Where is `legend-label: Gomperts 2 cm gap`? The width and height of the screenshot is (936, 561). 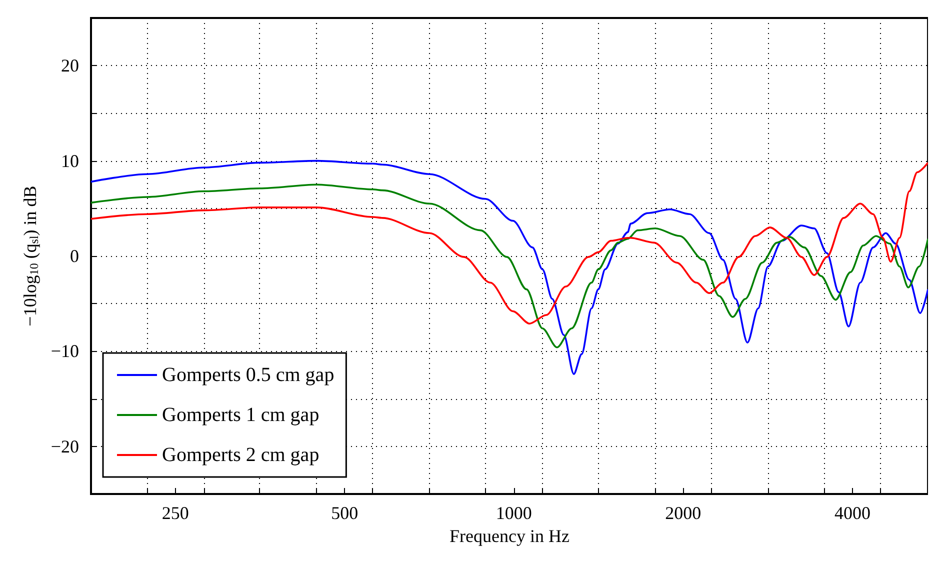 legend-label: Gomperts 2 cm gap is located at coordinates (241, 455).